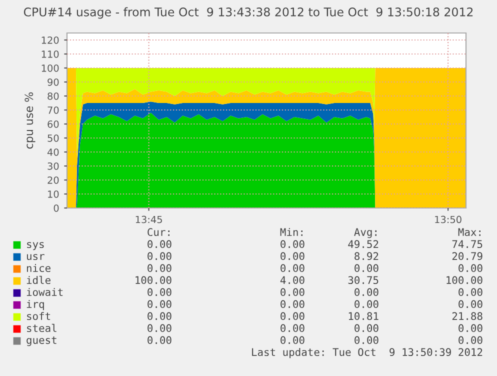  Describe the element at coordinates (159, 232) in the screenshot. I see `text: Cur:` at that location.